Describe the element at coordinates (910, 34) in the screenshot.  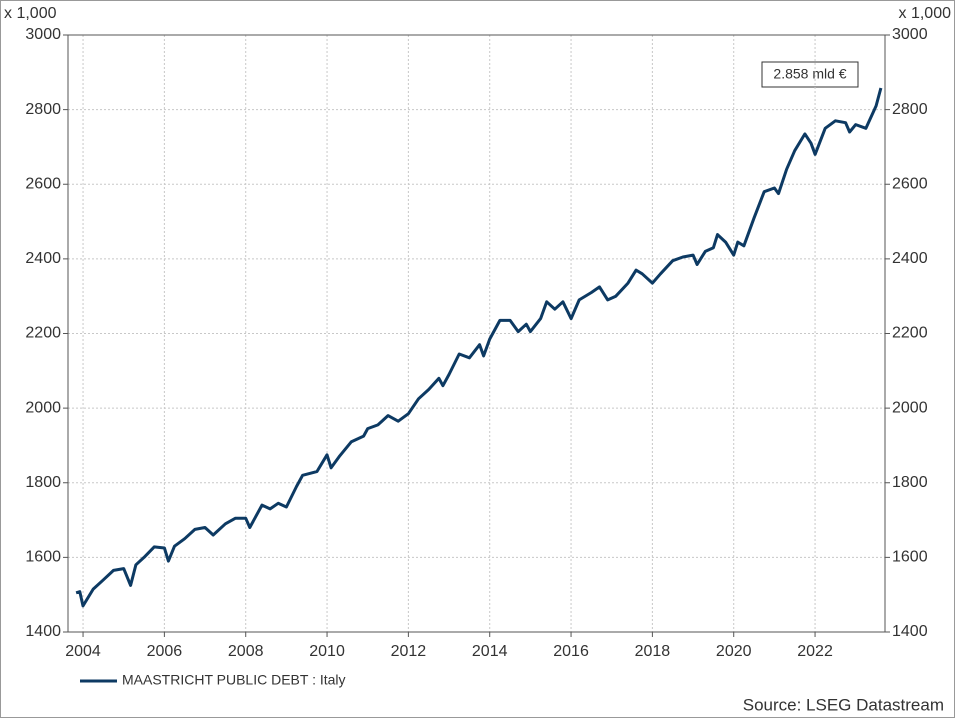
I see `y2-tick-label: 3000` at that location.